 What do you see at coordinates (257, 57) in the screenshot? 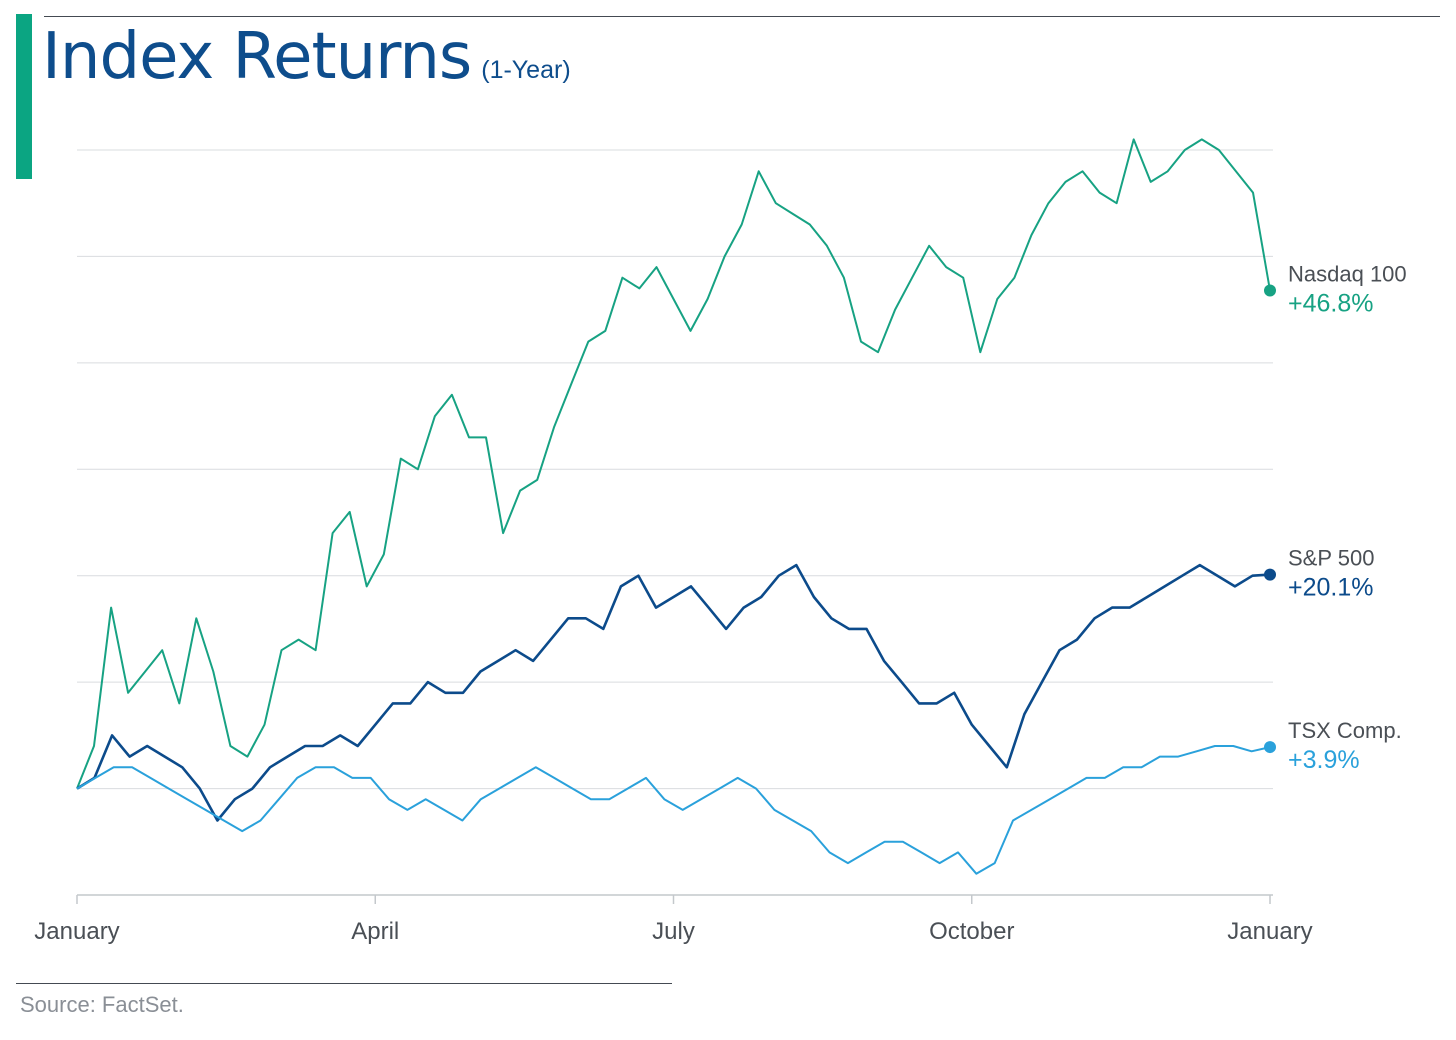
I see `chart-title: Index Returns` at bounding box center [257, 57].